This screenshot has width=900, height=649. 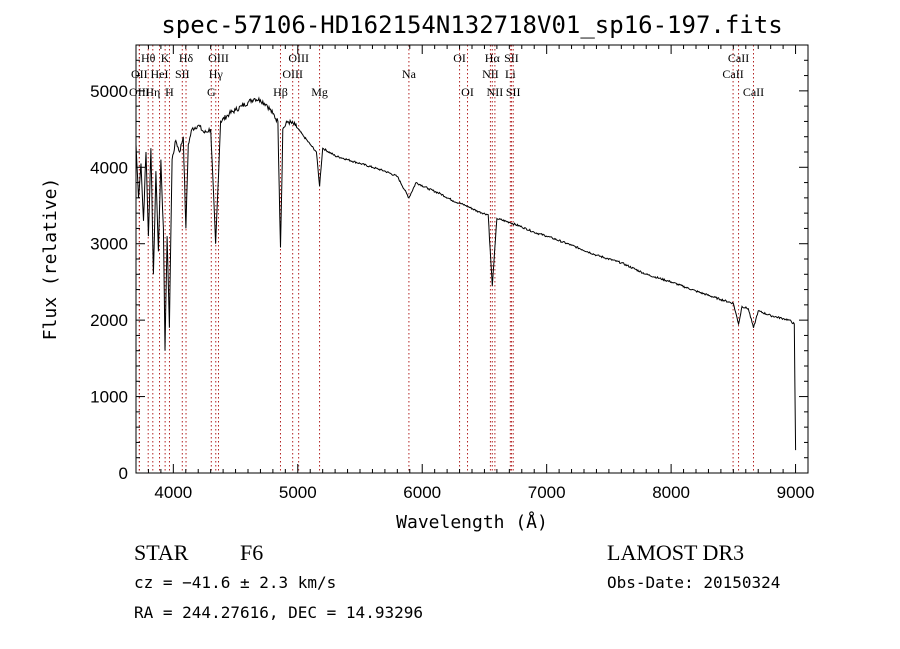 What do you see at coordinates (422, 492) in the screenshot?
I see `x-tick-label: 6000` at bounding box center [422, 492].